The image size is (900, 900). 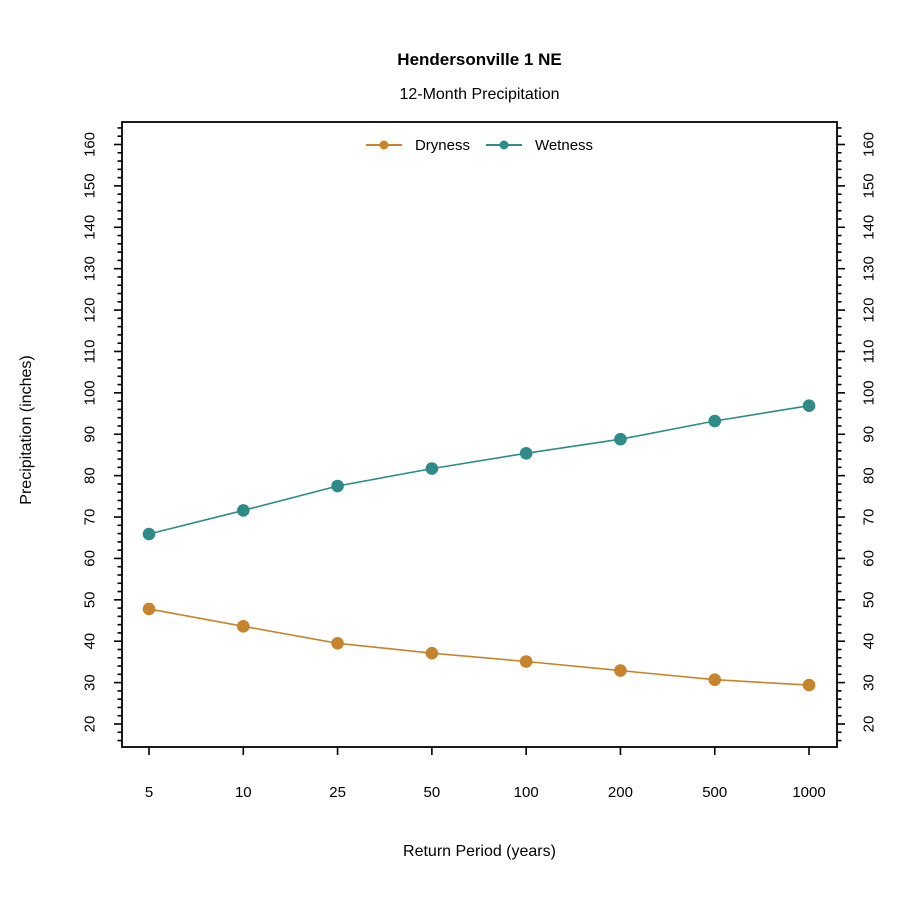 What do you see at coordinates (26, 430) in the screenshot?
I see `y-axis-title: Precipitation (inches)` at bounding box center [26, 430].